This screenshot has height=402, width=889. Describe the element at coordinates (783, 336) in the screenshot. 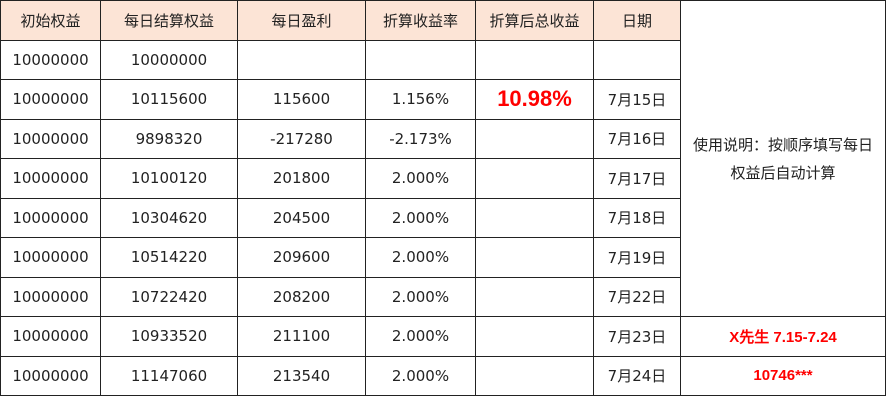

I see `owner-cell: X先生 7.15-7.24` at that location.